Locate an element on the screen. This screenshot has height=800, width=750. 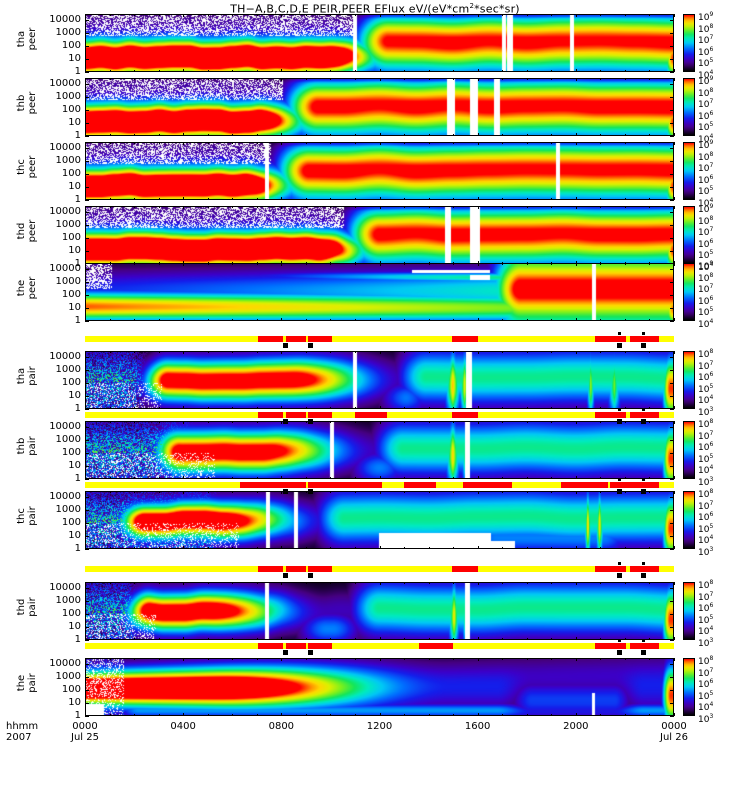
spectrogram-image is located at coordinates (379, 292).